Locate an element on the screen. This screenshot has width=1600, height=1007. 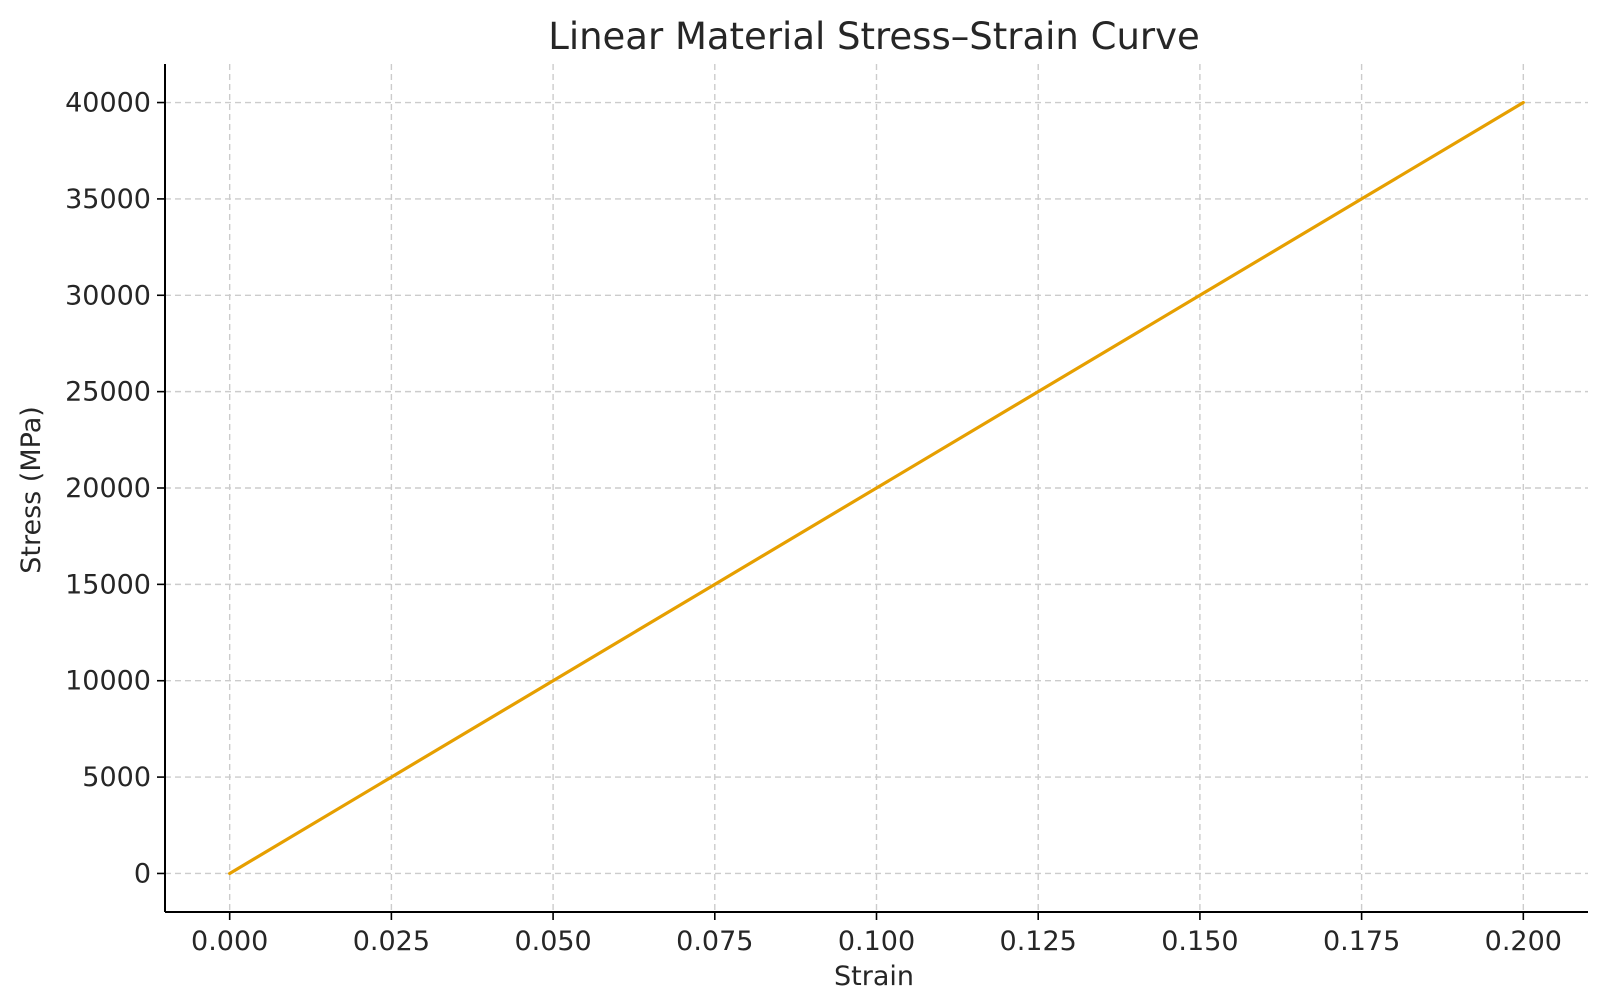
x-axis-label: Strain is located at coordinates (874, 976).